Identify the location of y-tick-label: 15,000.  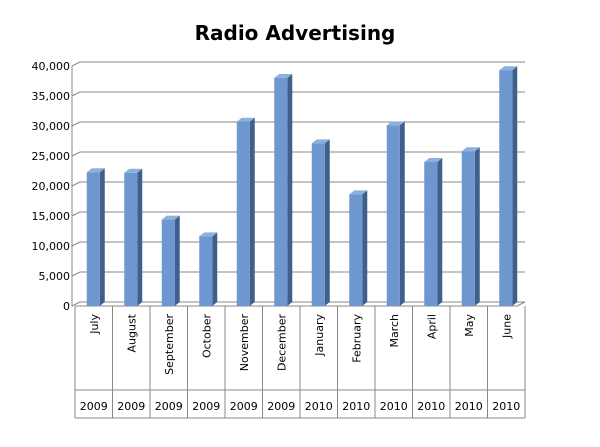
(51, 216).